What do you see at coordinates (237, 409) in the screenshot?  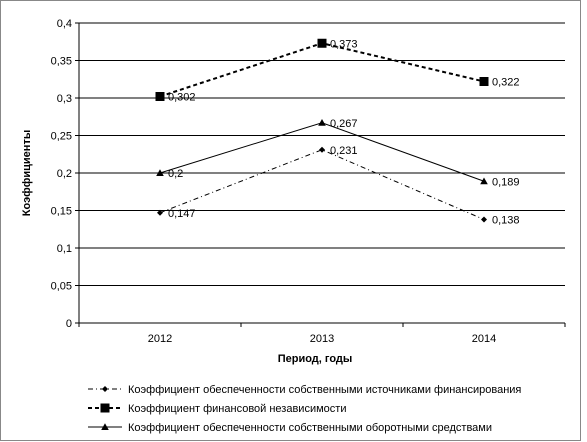 I see `legend-label: Коэффициент финансовой независимости` at bounding box center [237, 409].